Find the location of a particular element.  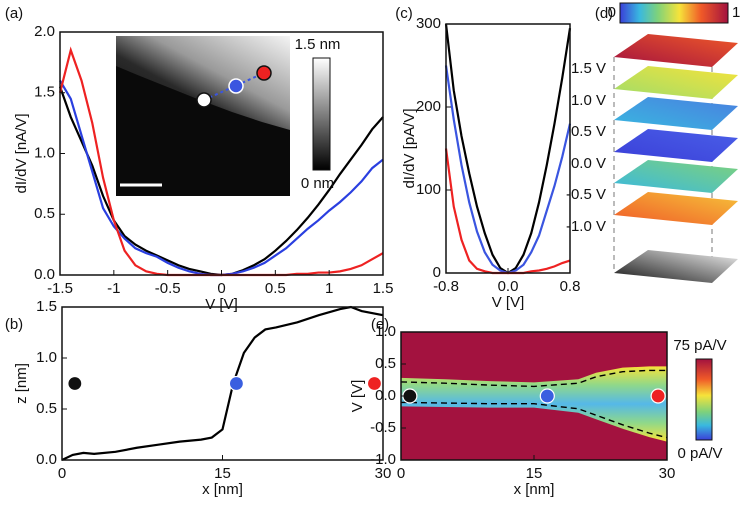

colorbar-label: 1 is located at coordinates (736, 12).